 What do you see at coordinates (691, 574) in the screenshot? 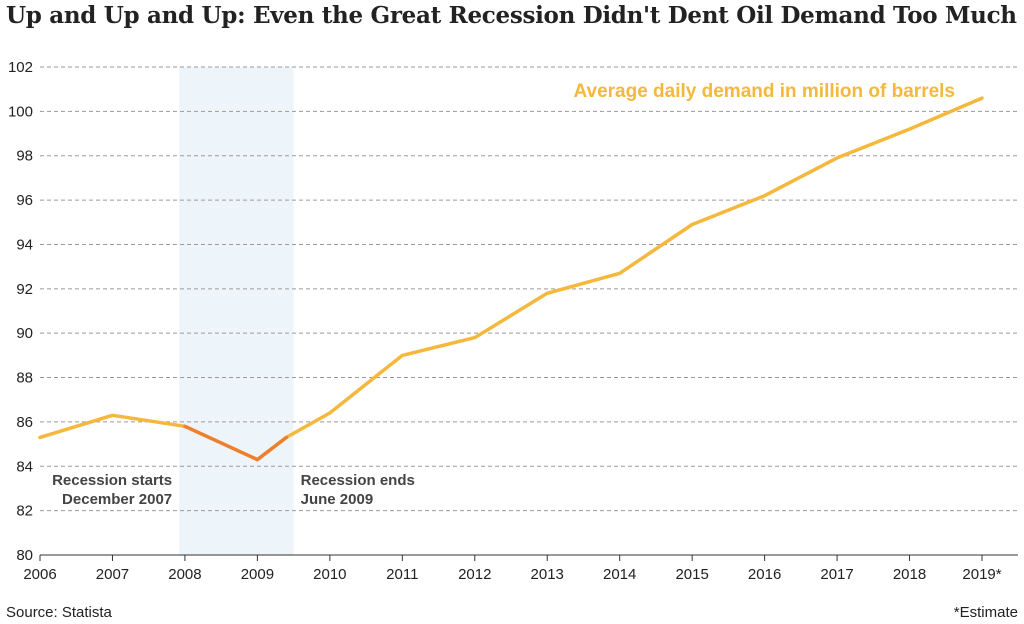
I see `x-tick-label: 2015` at bounding box center [691, 574].